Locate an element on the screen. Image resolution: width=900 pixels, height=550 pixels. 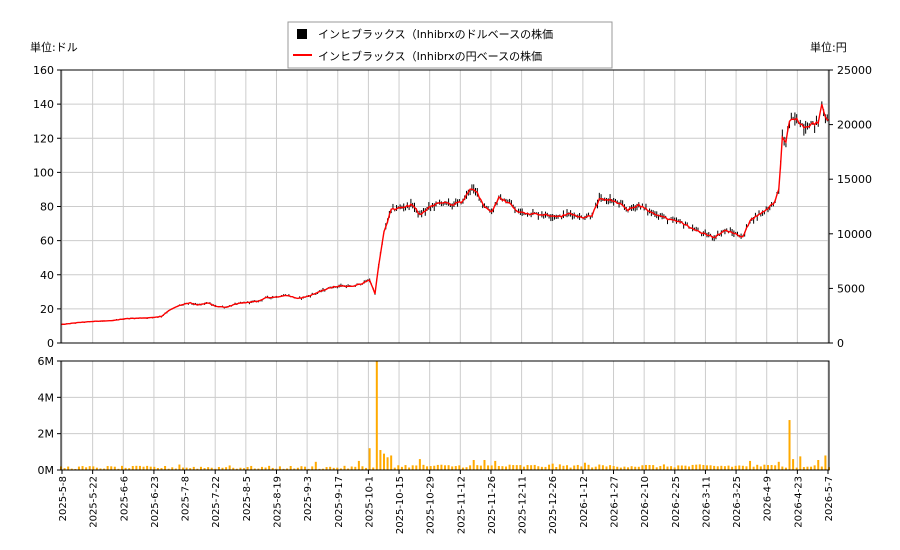
x-tick-label: 2025-10-15 is located at coordinates (400, 505).